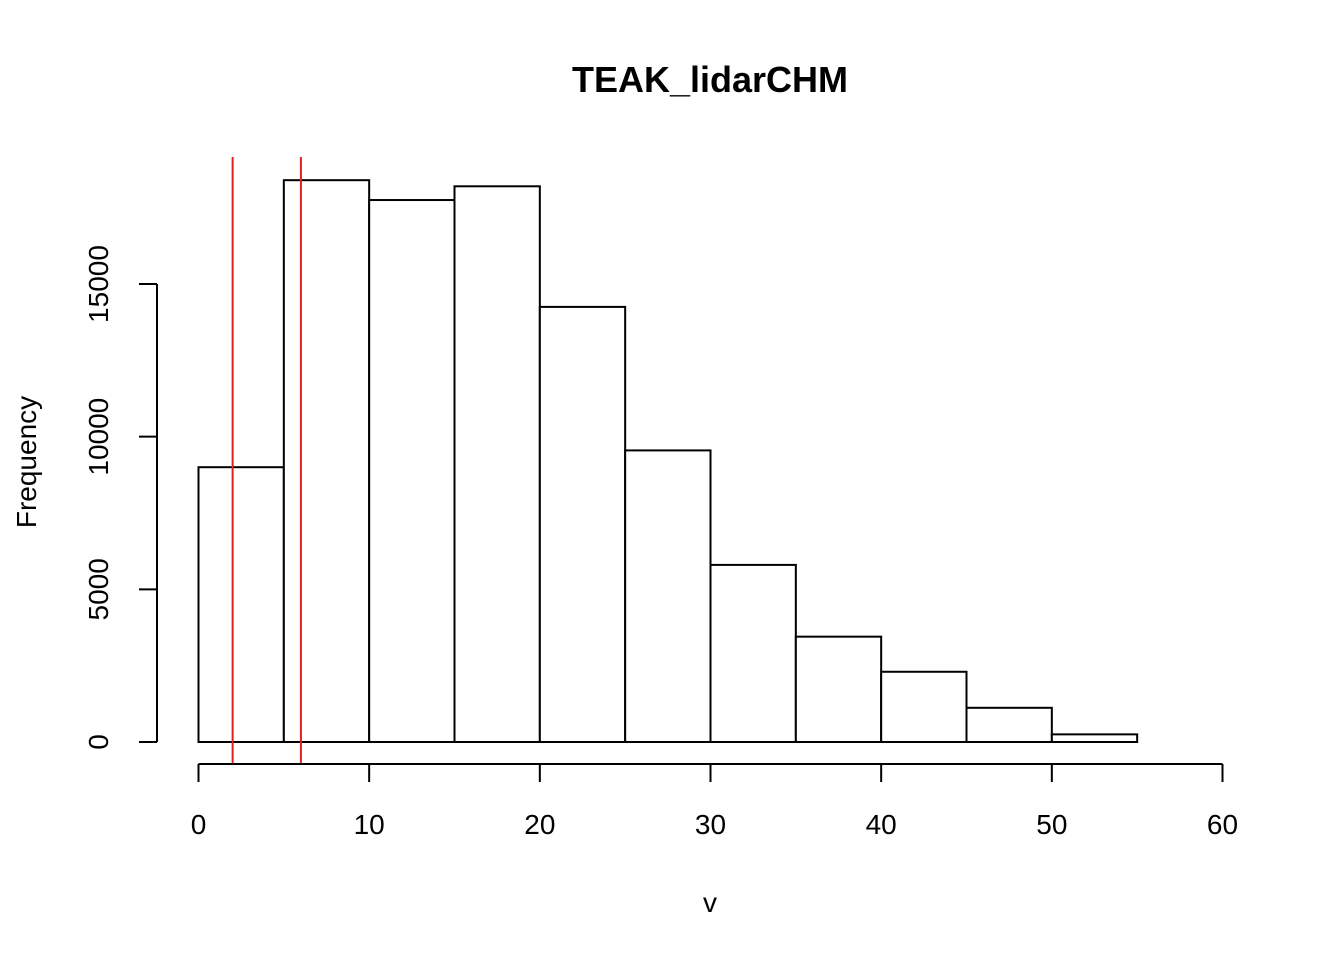 This screenshot has width=1344, height=960. What do you see at coordinates (710, 79) in the screenshot?
I see `chart-title: TEAK_lidarCHM` at bounding box center [710, 79].